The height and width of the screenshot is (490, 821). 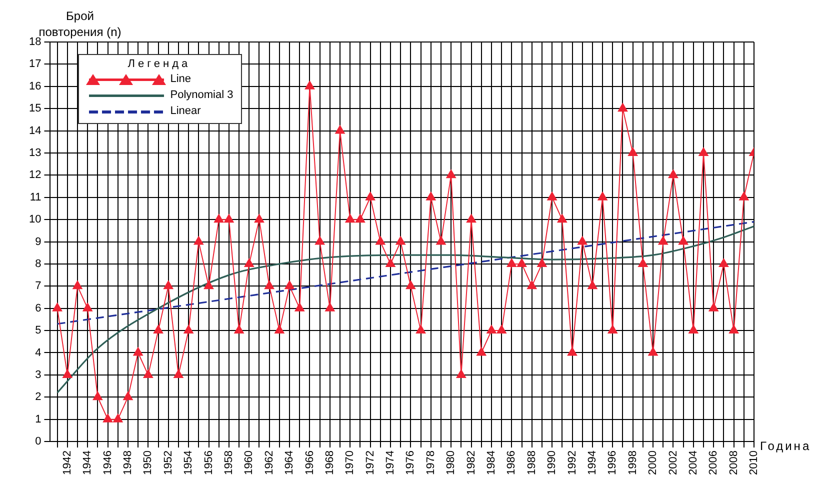 What do you see at coordinates (202, 95) in the screenshot?
I see `legend-label: Polynomial 3` at bounding box center [202, 95].